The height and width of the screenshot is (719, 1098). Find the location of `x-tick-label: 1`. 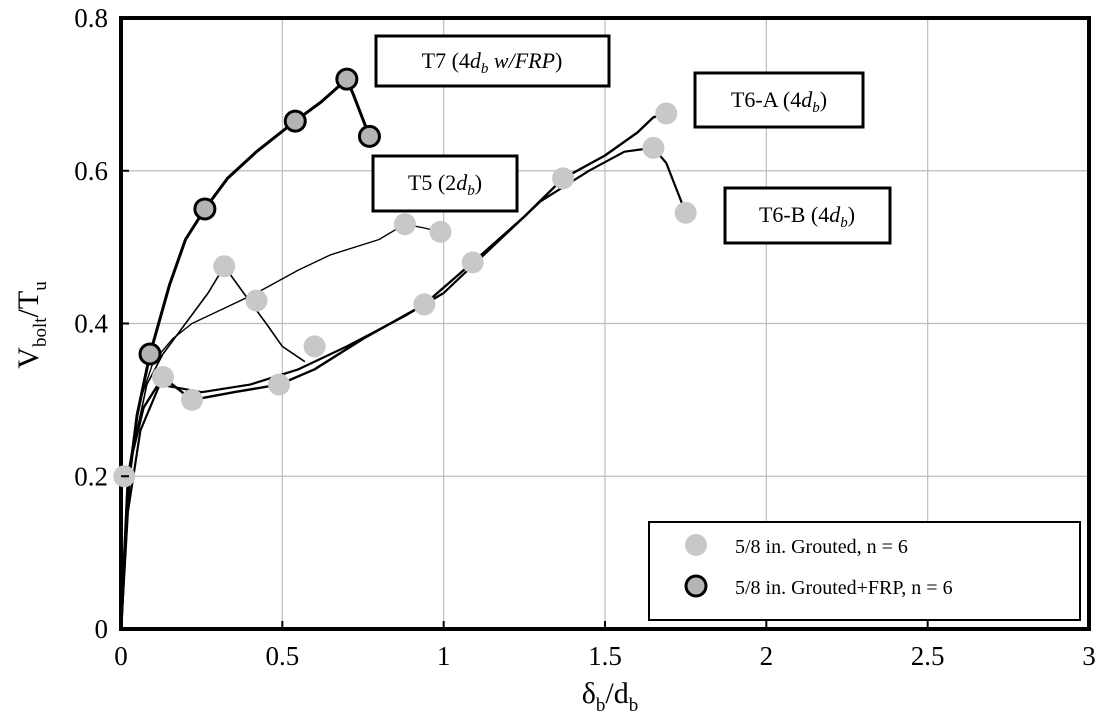

x-tick-label: 1 is located at coordinates (444, 656).